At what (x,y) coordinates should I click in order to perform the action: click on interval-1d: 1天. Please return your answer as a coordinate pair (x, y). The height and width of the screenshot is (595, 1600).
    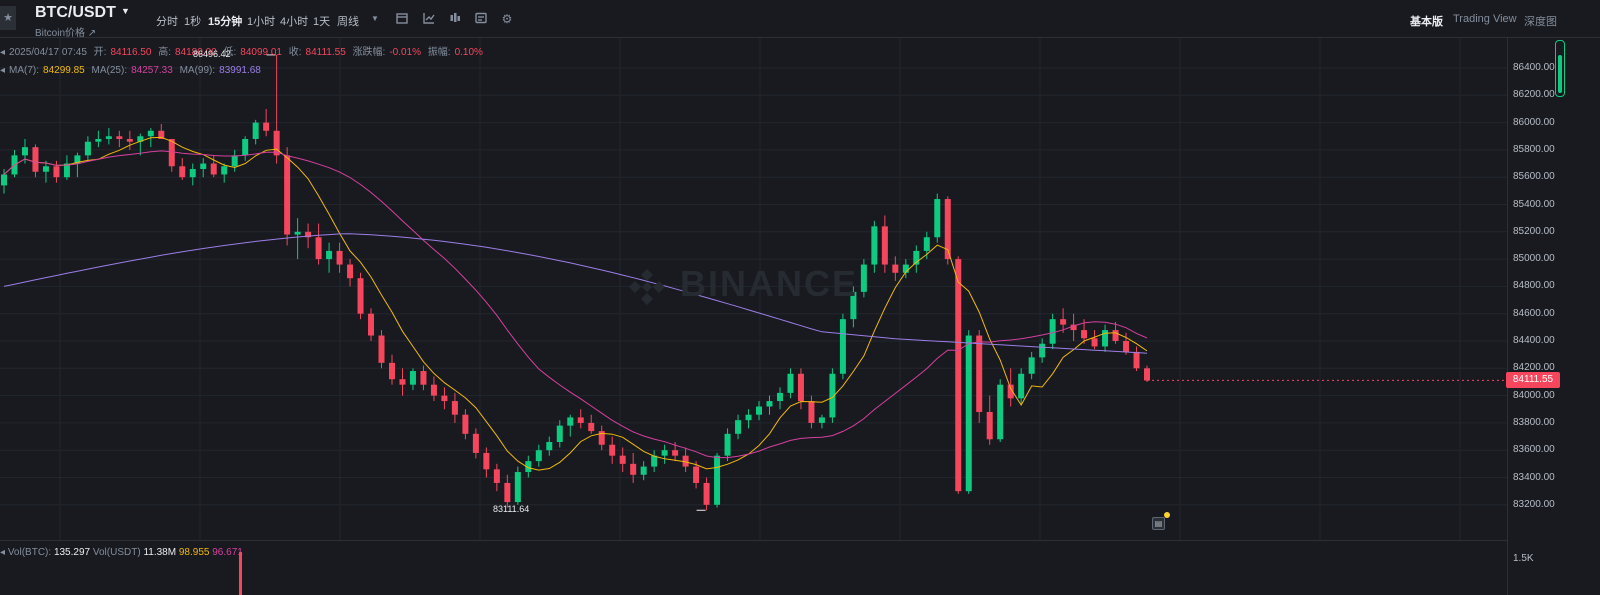
    Looking at the image, I should click on (322, 22).